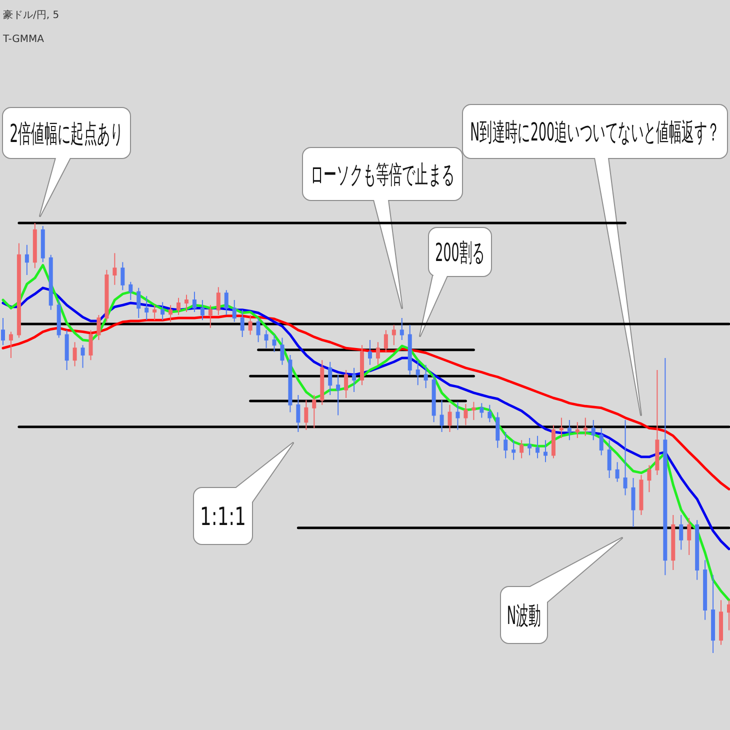 The width and height of the screenshot is (730, 730). I want to click on text: 2倍値幅に起点あり, so click(67, 133).